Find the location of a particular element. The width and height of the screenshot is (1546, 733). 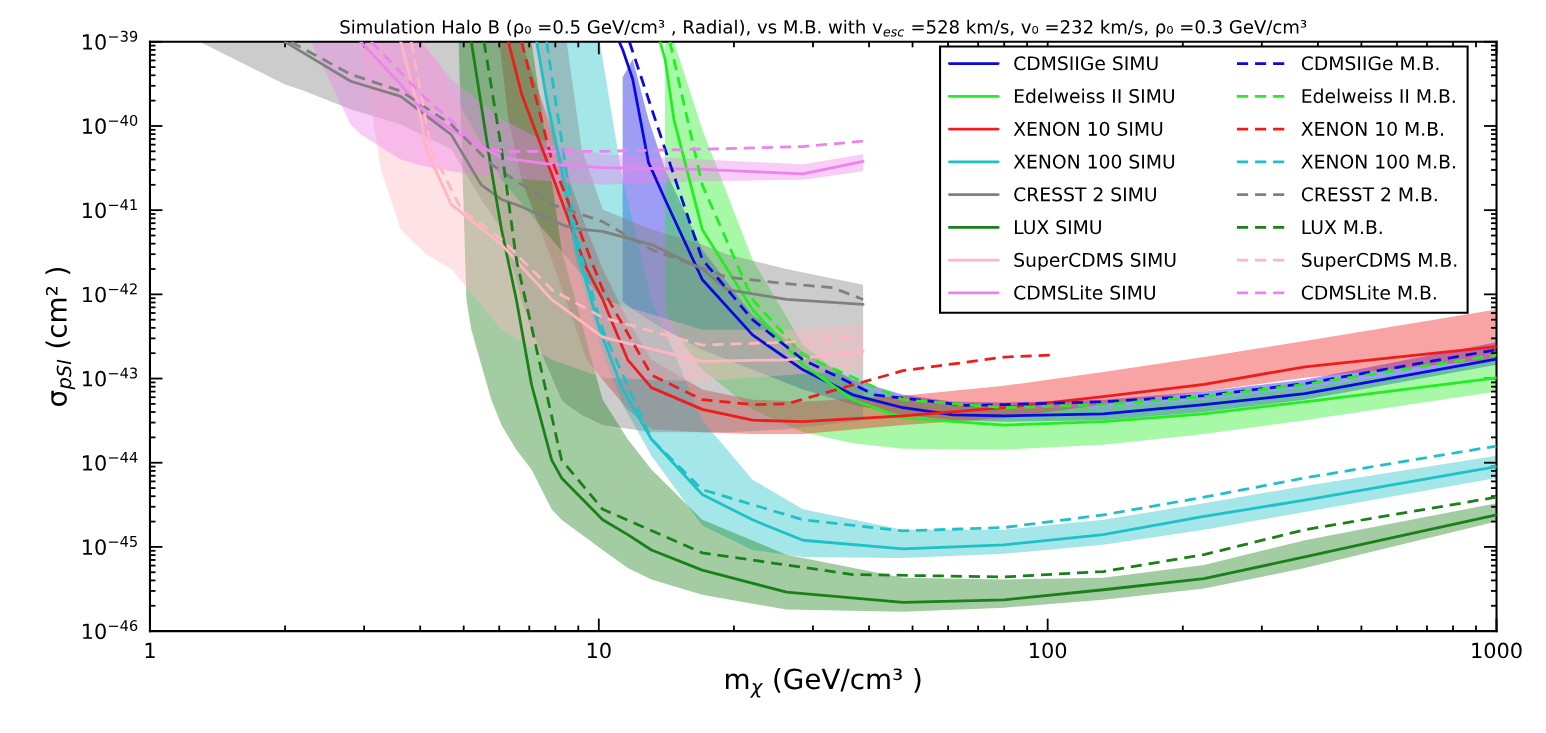

legend-label: CDMSIIGe SIMU is located at coordinates (1086, 63).